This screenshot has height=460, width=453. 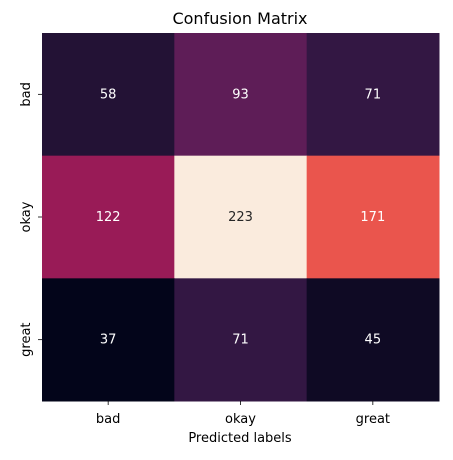 What do you see at coordinates (26, 339) in the screenshot?
I see `y-tick-label-great: great` at bounding box center [26, 339].